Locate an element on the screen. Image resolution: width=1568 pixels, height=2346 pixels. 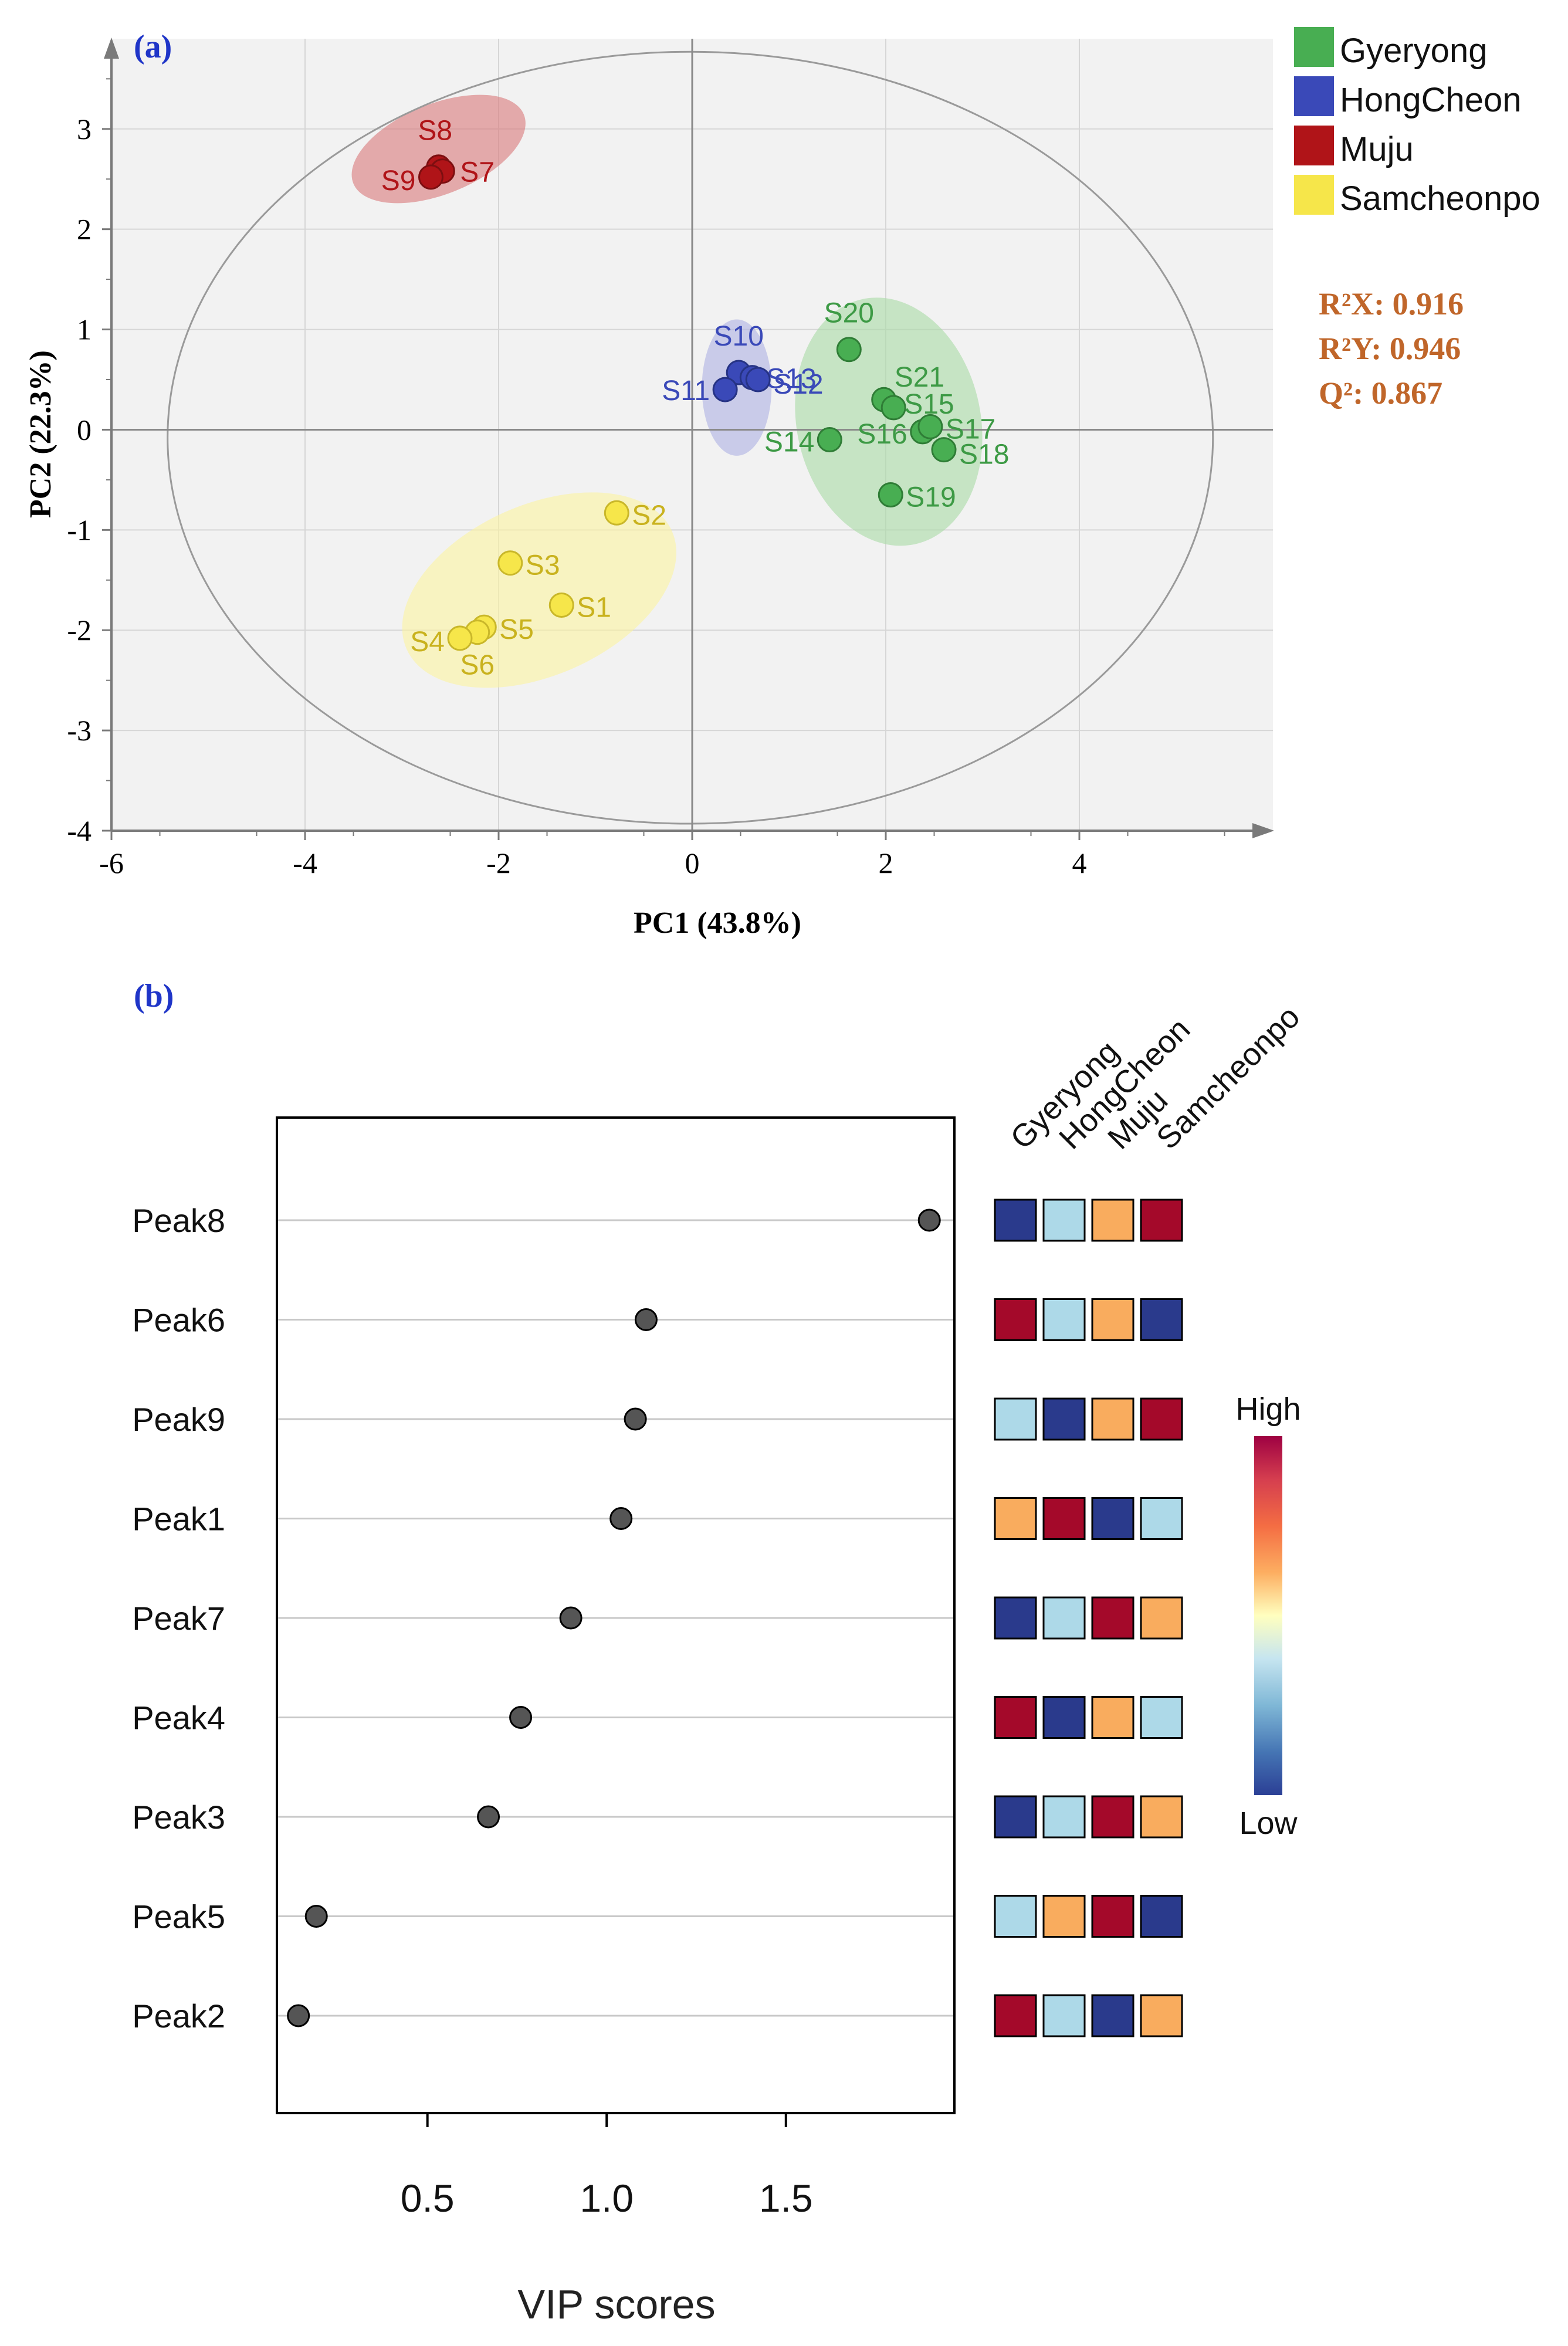
point-s17: S17 is located at coordinates (956, 429).